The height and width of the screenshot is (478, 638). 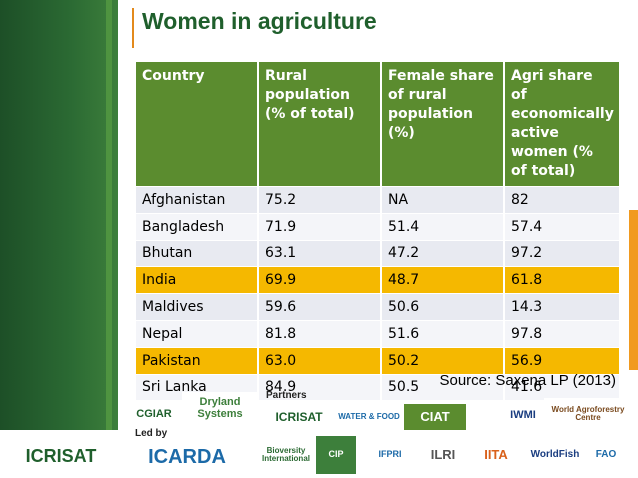 I want to click on logo: Bioversity International, so click(x=286, y=455).